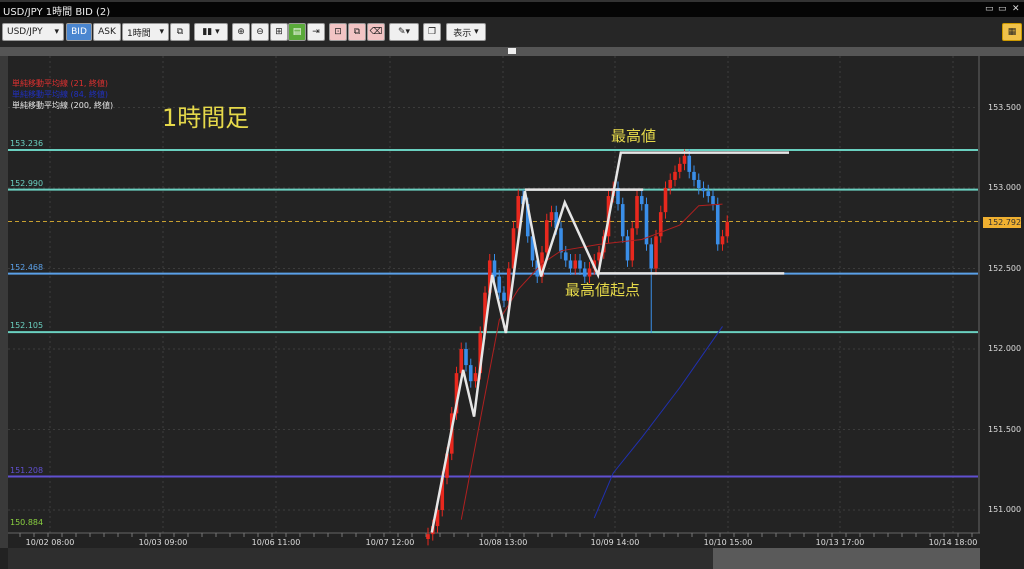 This screenshot has height=569, width=1024. I want to click on level-label: 151.208, so click(27, 470).